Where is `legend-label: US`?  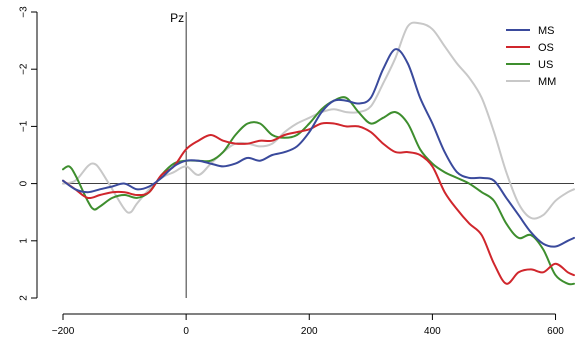
legend-label: US is located at coordinates (545, 65).